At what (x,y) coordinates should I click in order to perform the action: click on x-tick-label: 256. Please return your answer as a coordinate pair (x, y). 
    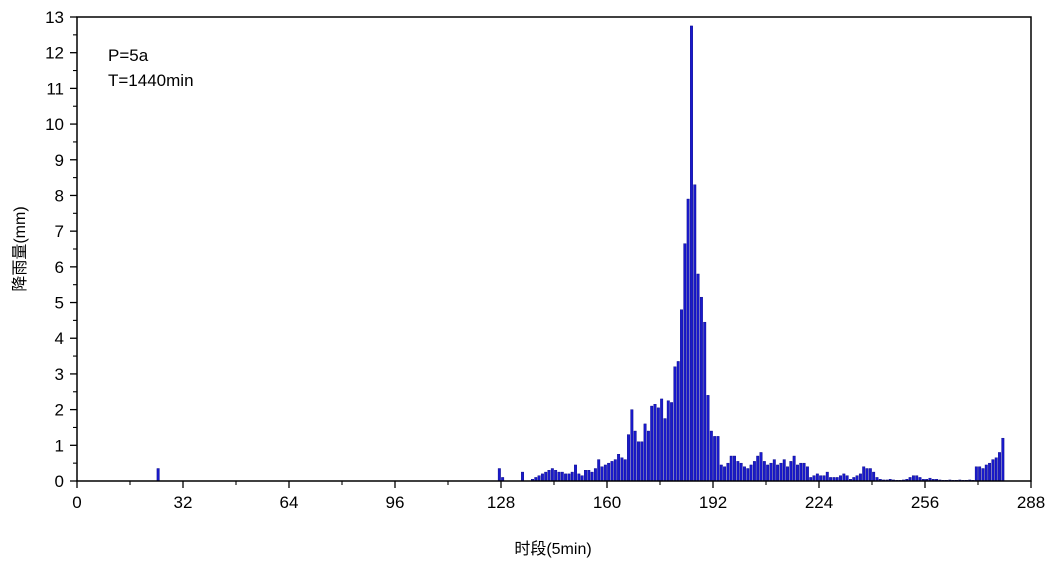
    Looking at the image, I should click on (925, 502).